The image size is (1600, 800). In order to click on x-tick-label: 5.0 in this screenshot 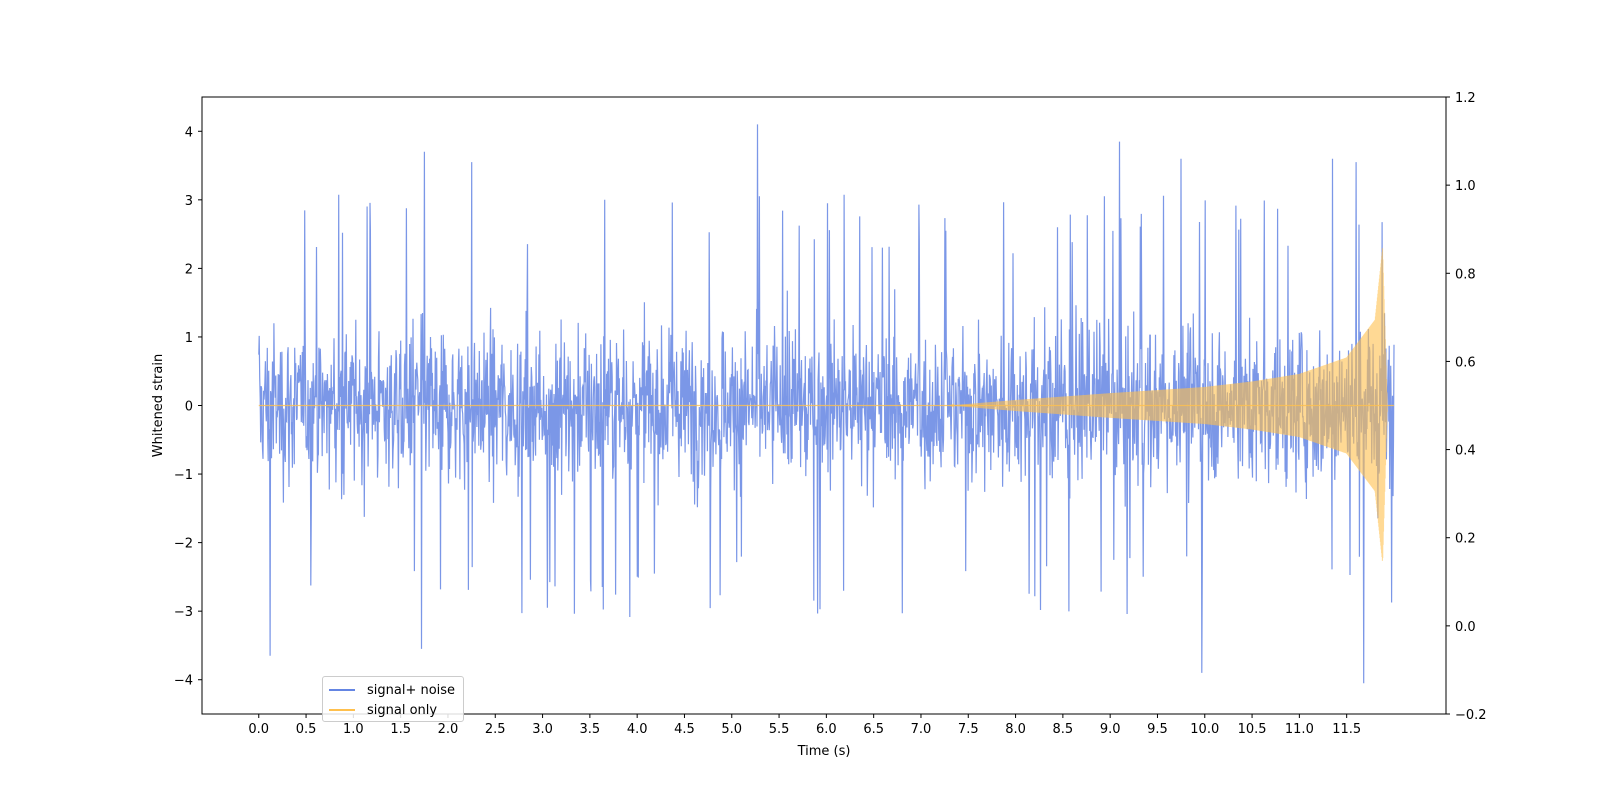, I will do `click(731, 729)`.